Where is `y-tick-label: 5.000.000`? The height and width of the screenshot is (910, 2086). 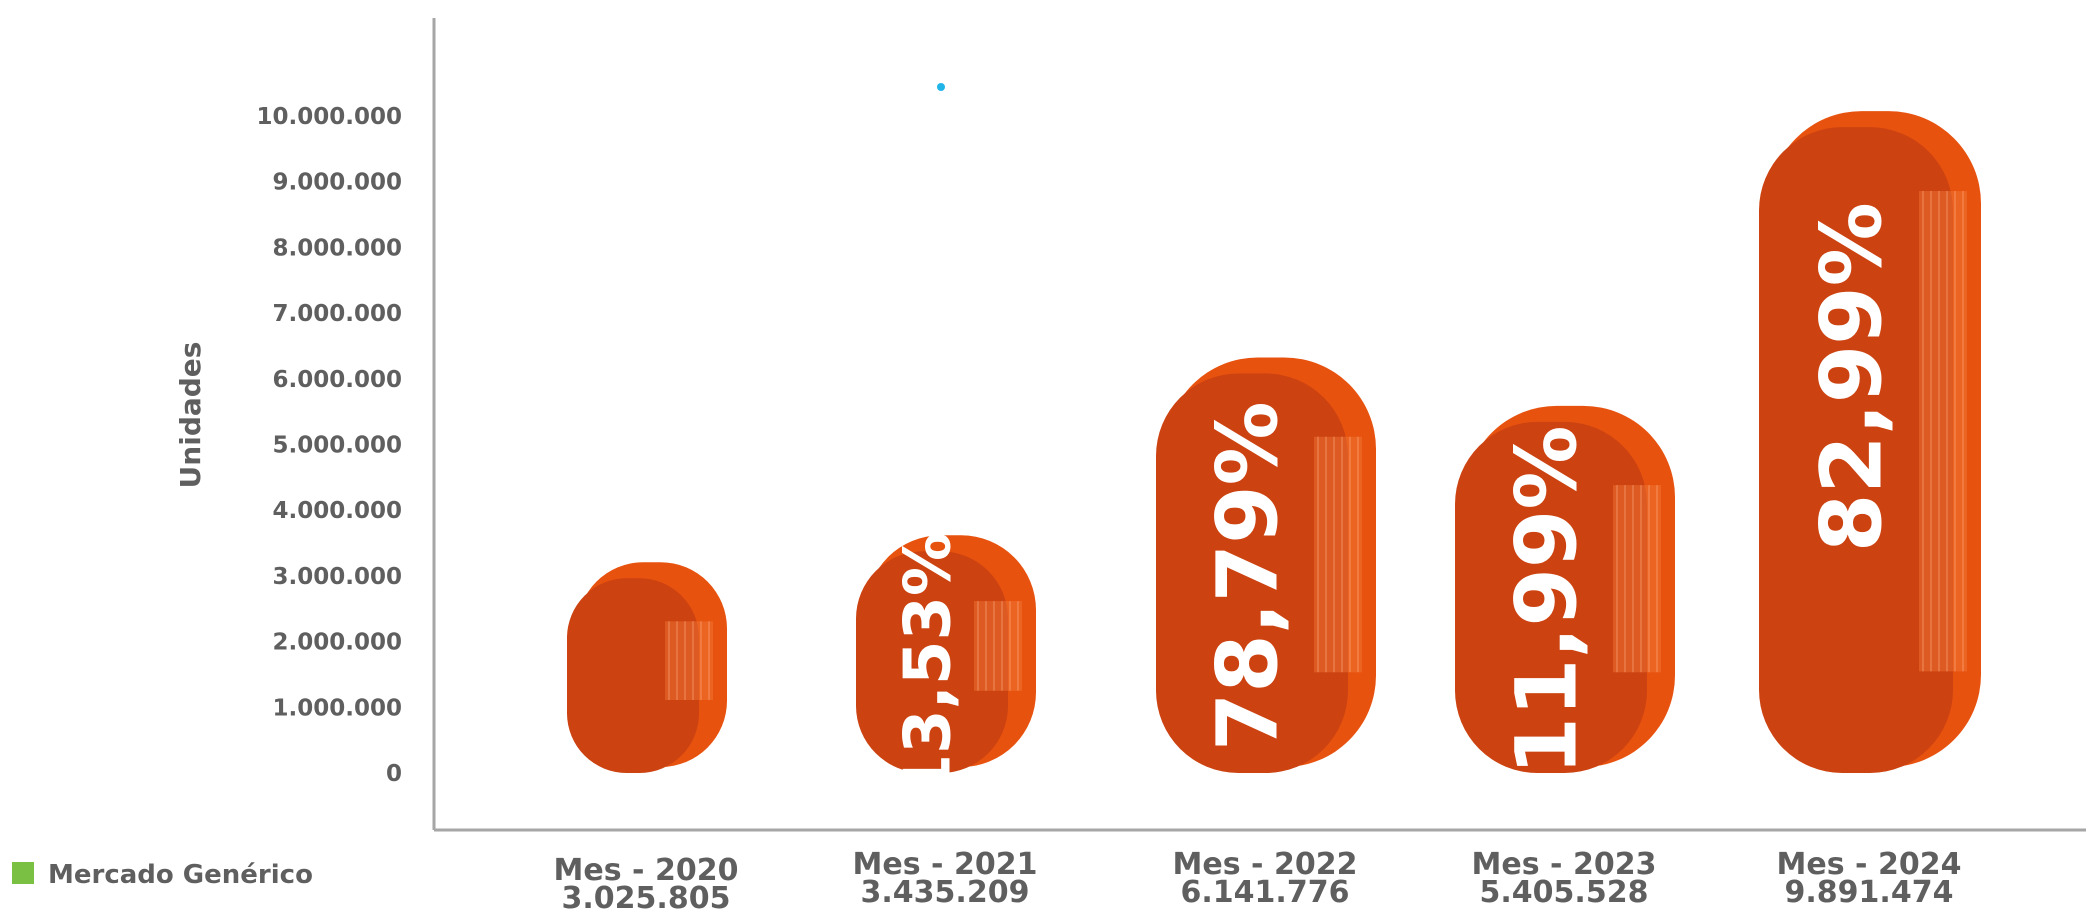 y-tick-label: 5.000.000 is located at coordinates (338, 446).